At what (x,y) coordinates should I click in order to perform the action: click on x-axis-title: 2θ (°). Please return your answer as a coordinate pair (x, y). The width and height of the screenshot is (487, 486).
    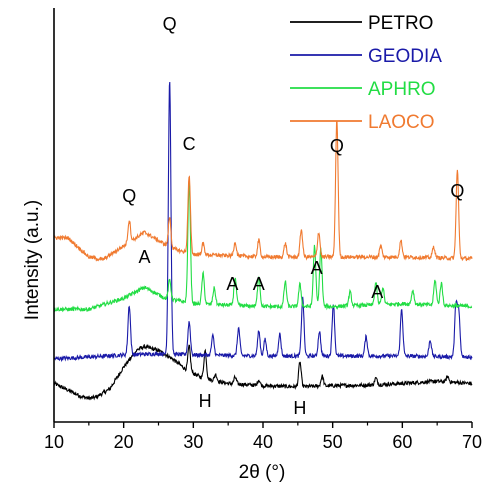
    Looking at the image, I should click on (262, 472).